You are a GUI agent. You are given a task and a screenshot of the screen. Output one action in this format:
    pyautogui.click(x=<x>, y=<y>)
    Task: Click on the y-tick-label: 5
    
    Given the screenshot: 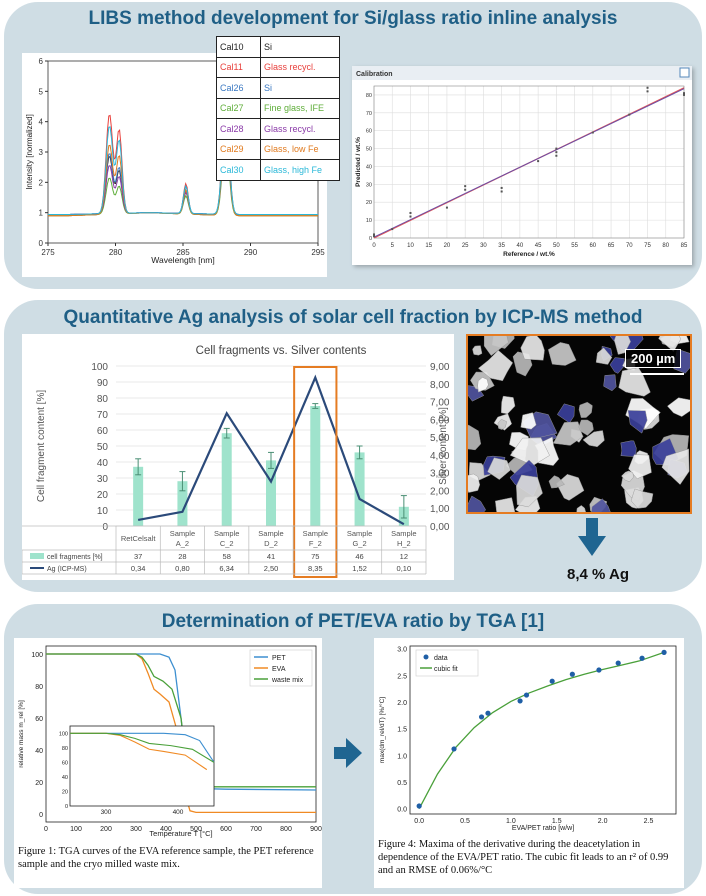 What is the action you would take?
    pyautogui.click(x=41, y=91)
    